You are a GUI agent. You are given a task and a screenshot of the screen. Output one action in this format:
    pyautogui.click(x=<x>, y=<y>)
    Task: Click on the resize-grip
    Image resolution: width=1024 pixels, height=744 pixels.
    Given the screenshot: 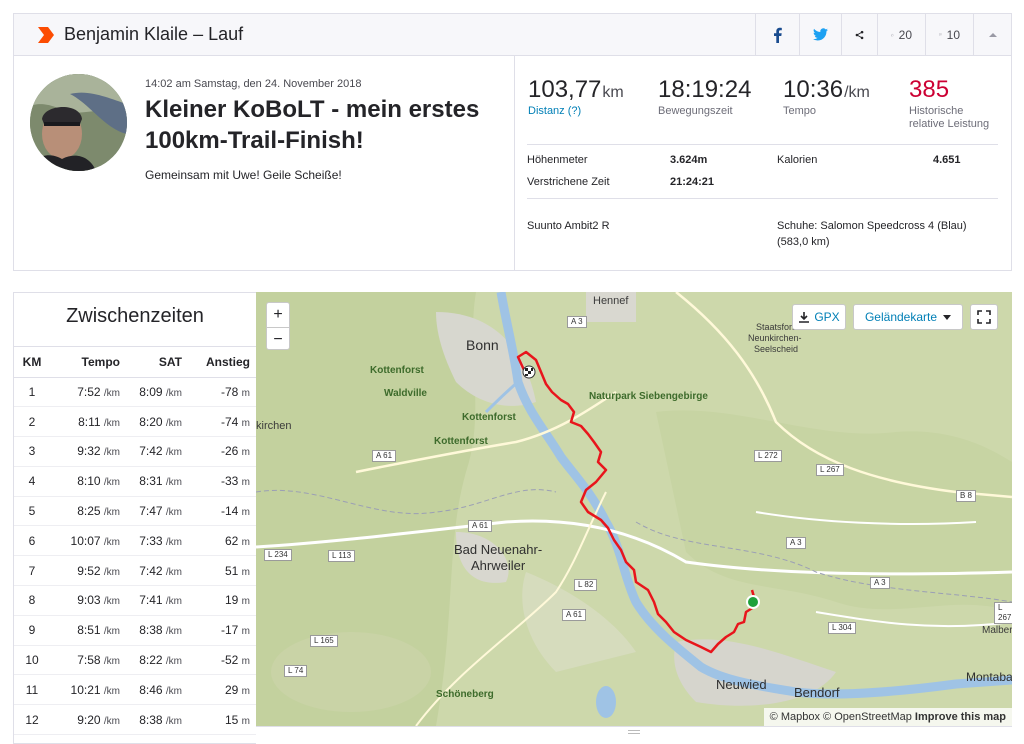 What is the action you would take?
    pyautogui.click(x=634, y=732)
    